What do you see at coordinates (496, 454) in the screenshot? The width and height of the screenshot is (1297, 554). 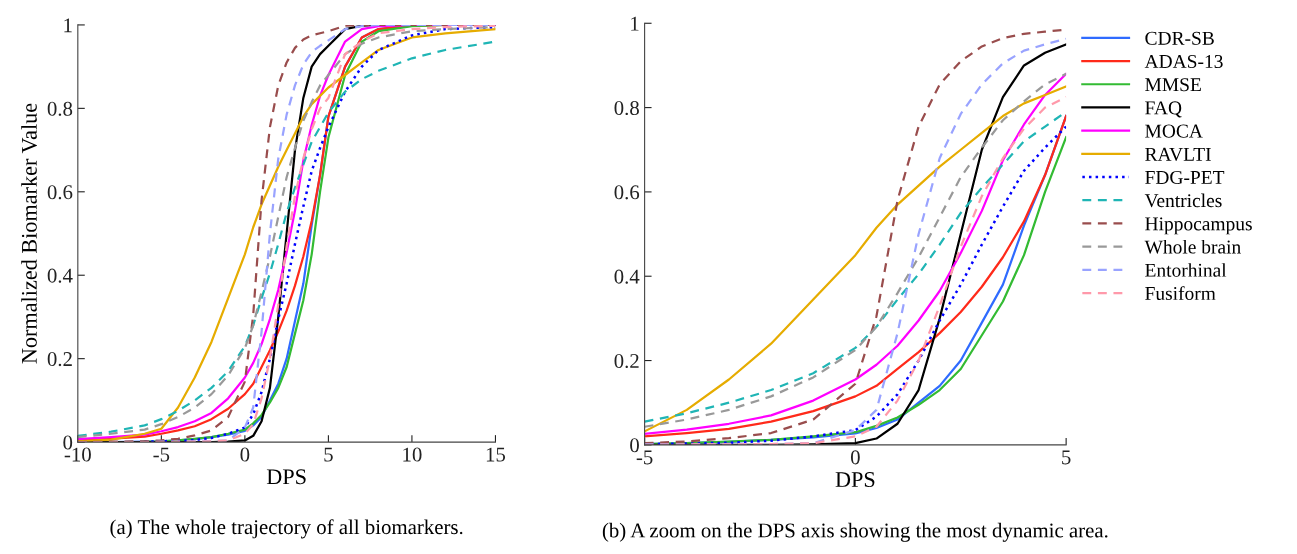 I see `x-tick-label: 15` at bounding box center [496, 454].